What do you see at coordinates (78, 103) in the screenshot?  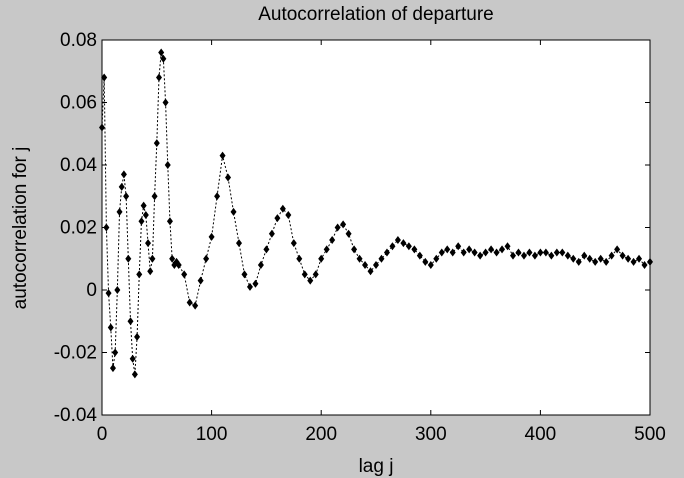 I see `y-tick-label: 0.06` at bounding box center [78, 103].